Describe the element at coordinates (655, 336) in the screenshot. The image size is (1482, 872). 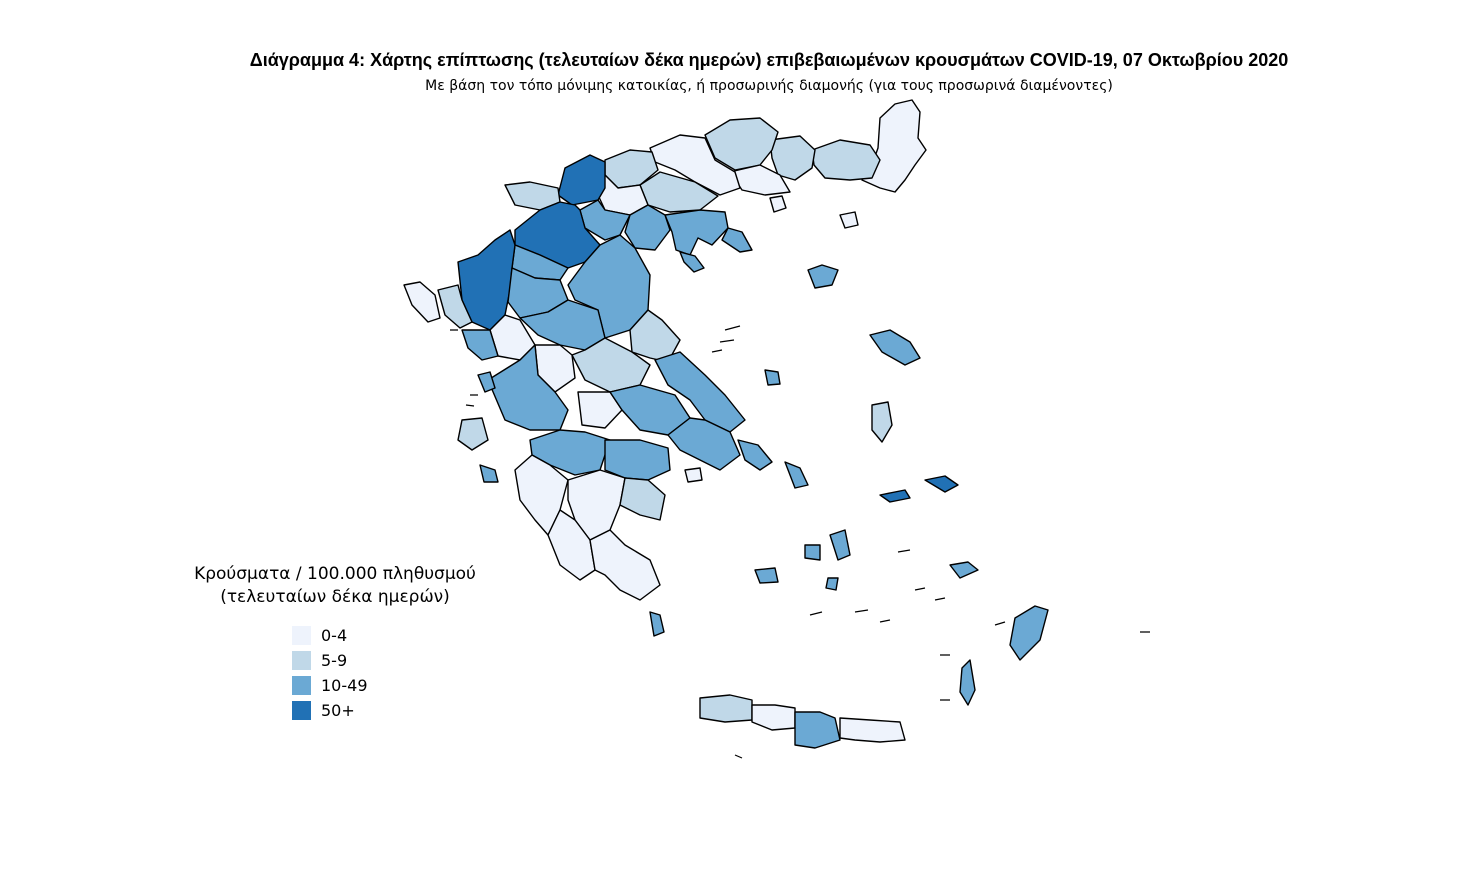
I see `region-magnesia` at that location.